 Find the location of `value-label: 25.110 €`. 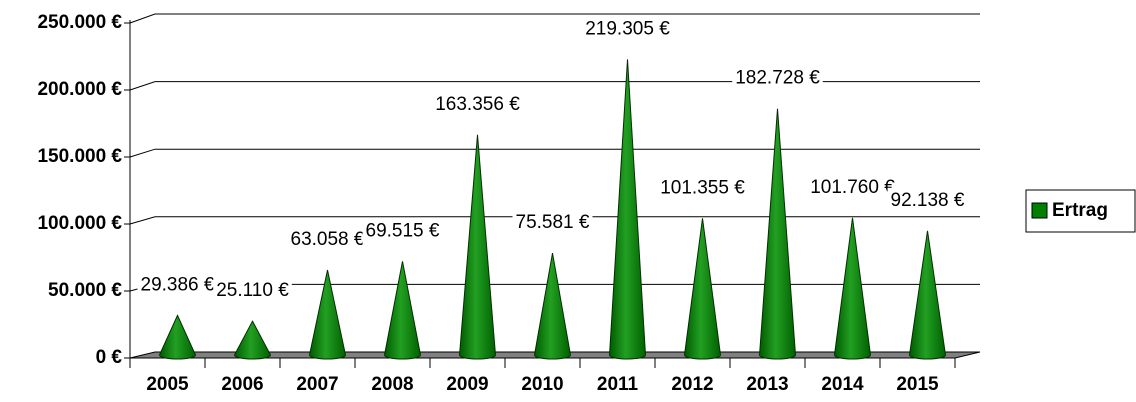

value-label: 25.110 € is located at coordinates (252, 290).